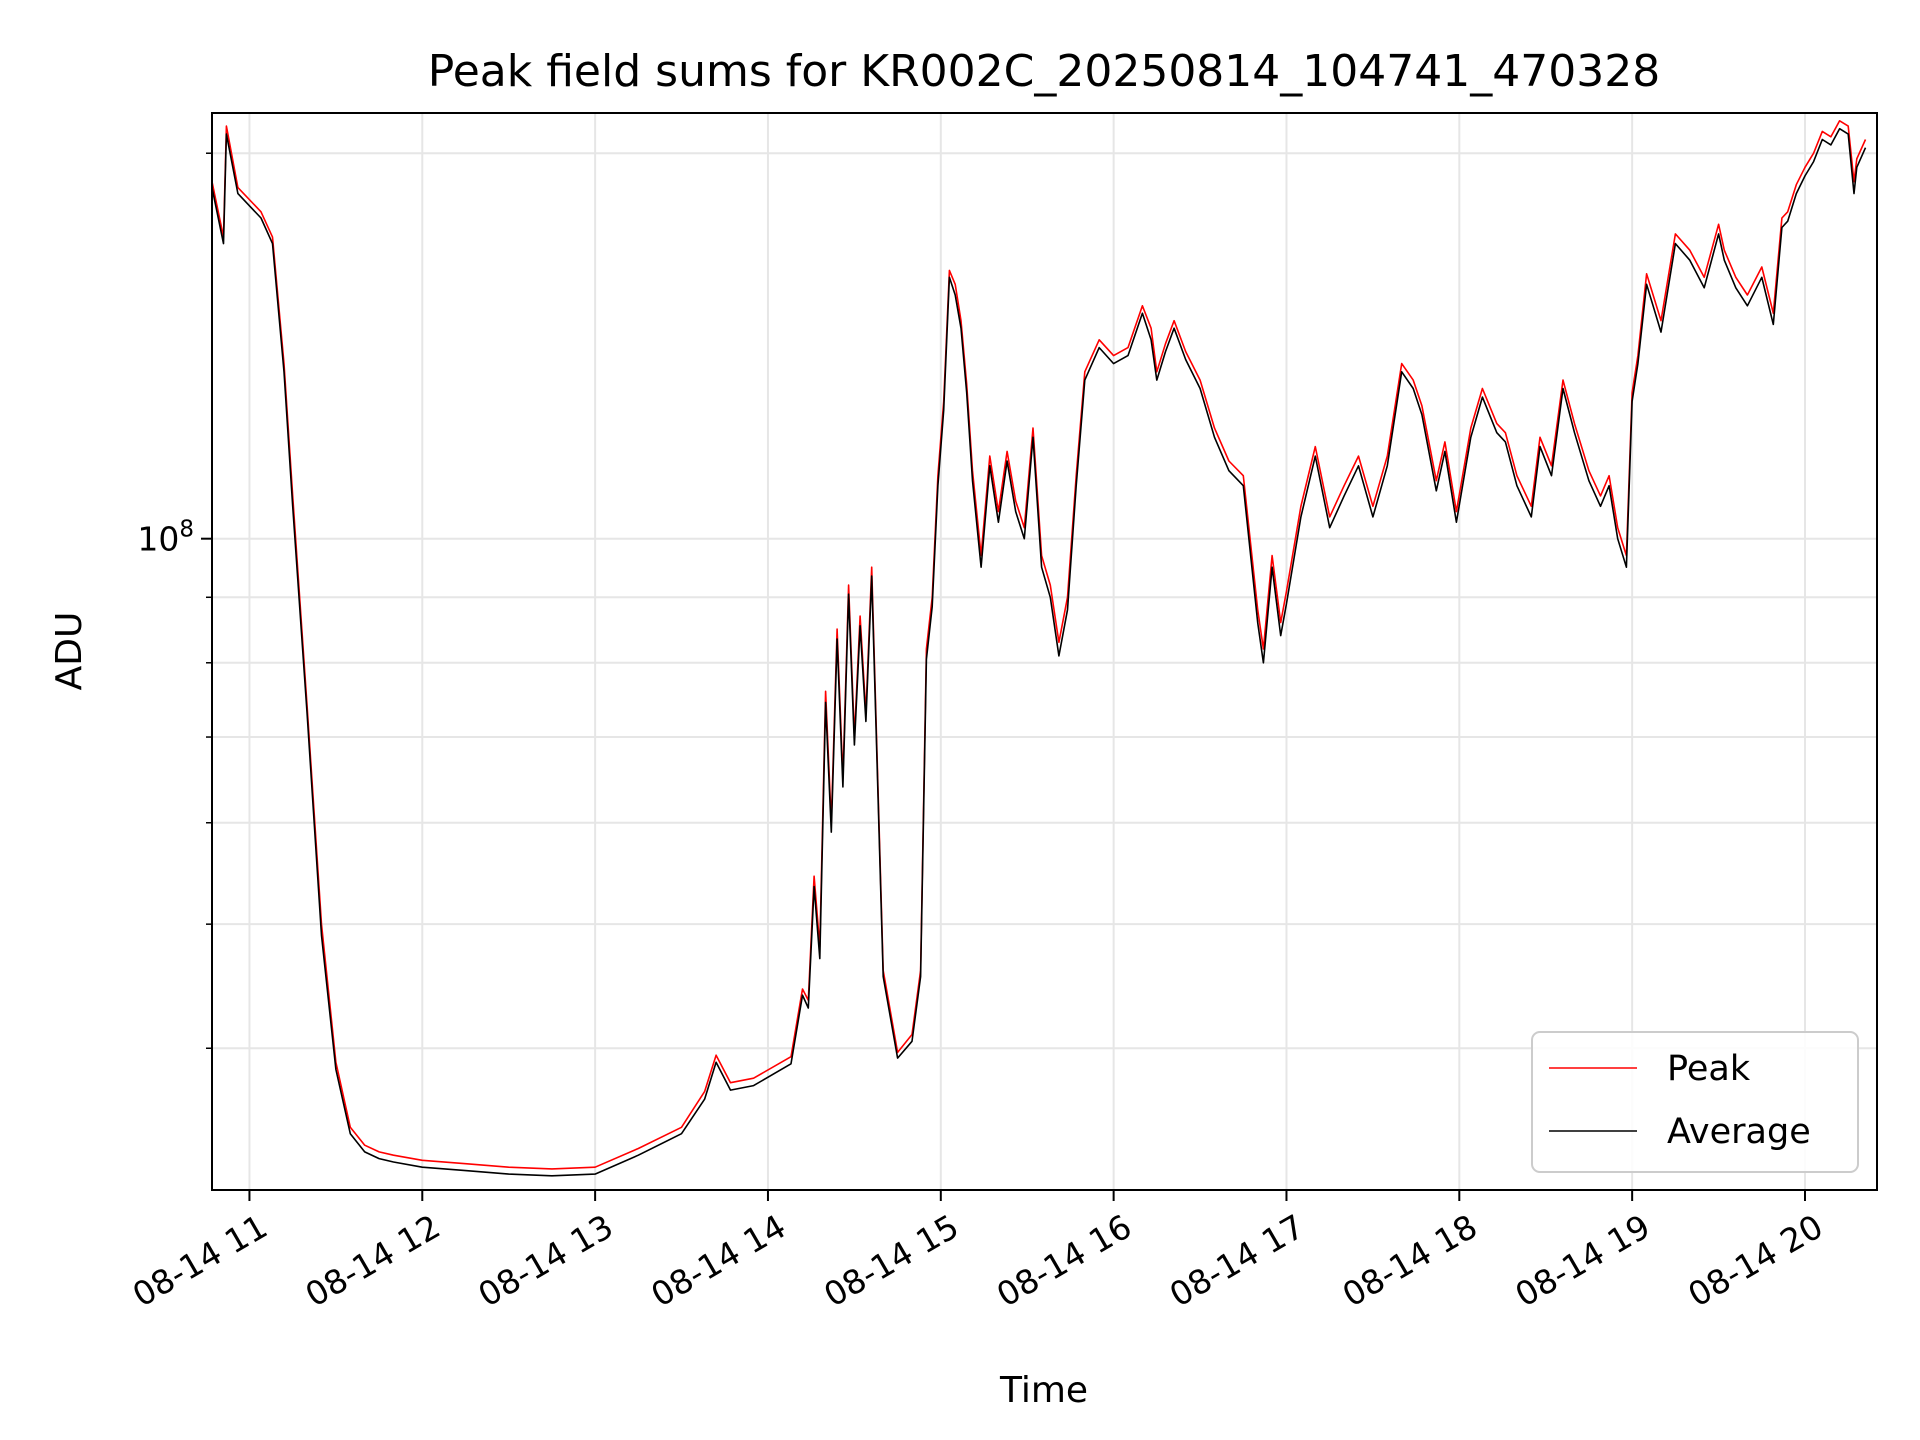  I want to click on legend: Peak Average, so click(1695, 1102).